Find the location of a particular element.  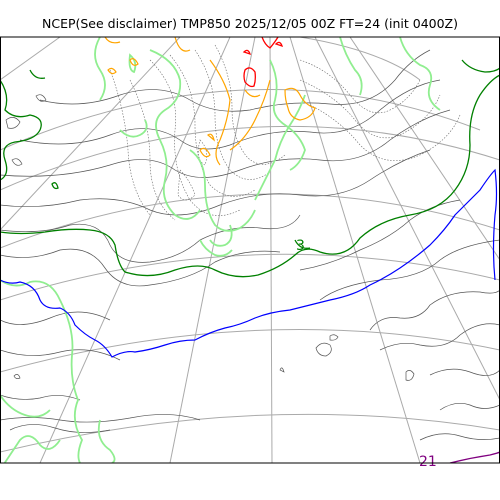

temperature-contour-purple is located at coordinates (474, 457).